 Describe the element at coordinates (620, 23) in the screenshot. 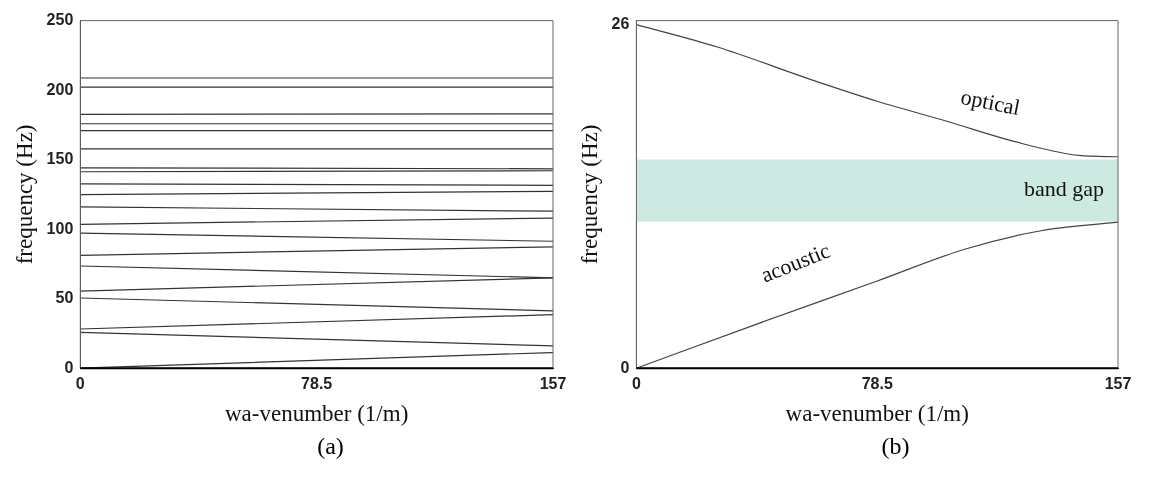

I see `y-tick-label: 26` at that location.